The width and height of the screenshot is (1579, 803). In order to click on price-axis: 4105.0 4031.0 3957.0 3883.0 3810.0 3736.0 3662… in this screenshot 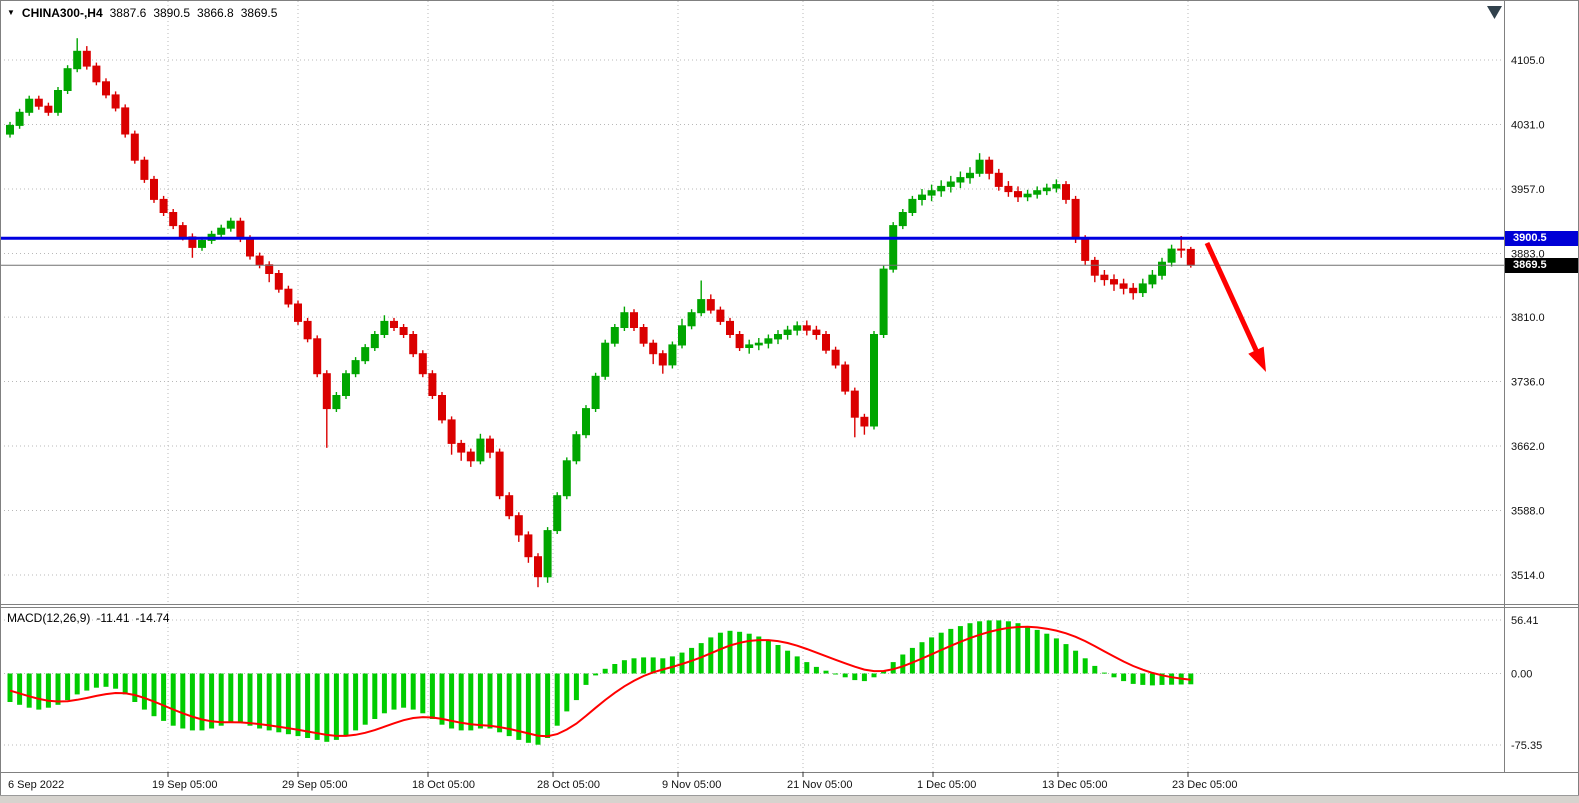, I will do `click(1528, 403)`.